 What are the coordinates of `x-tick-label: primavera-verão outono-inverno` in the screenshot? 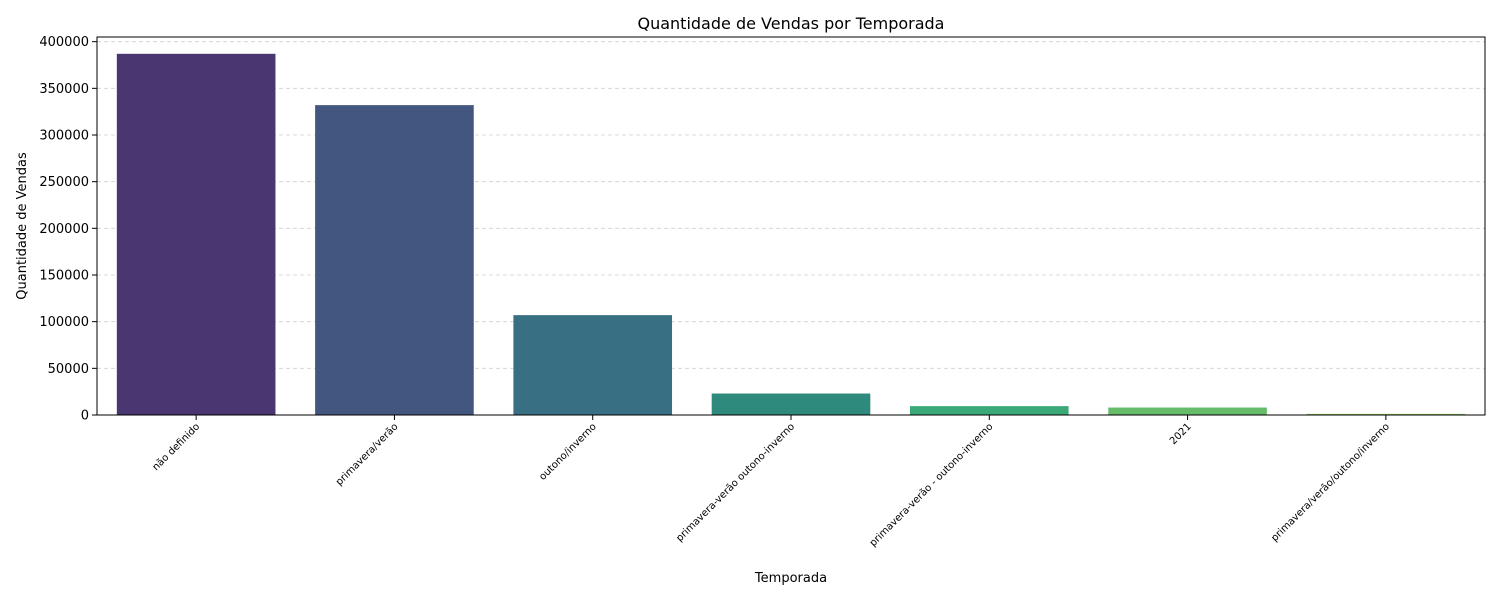 It's located at (735, 482).